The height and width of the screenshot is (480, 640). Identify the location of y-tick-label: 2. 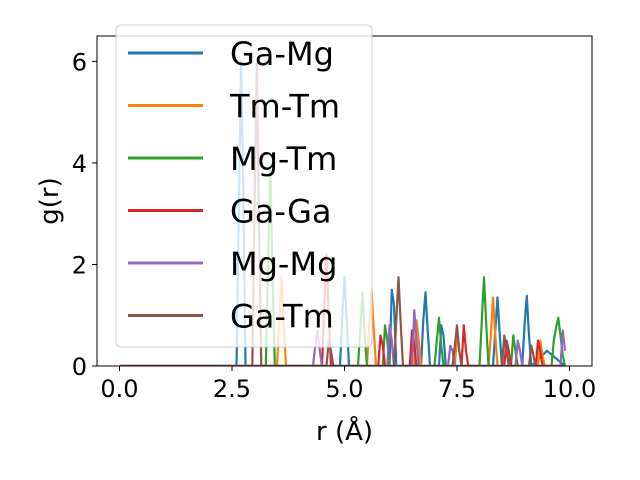
(79, 265).